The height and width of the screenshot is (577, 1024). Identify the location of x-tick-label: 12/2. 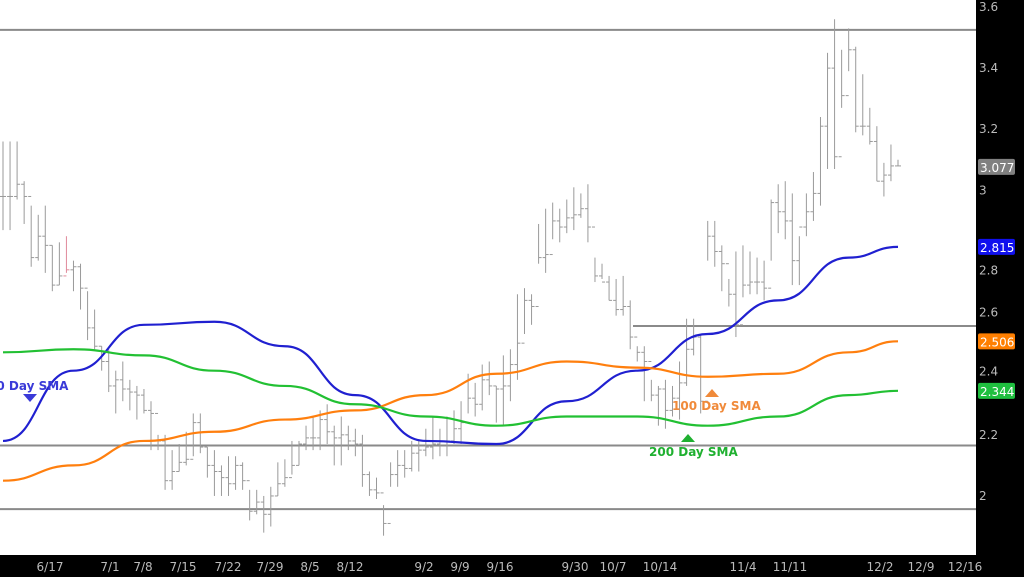
(880, 567).